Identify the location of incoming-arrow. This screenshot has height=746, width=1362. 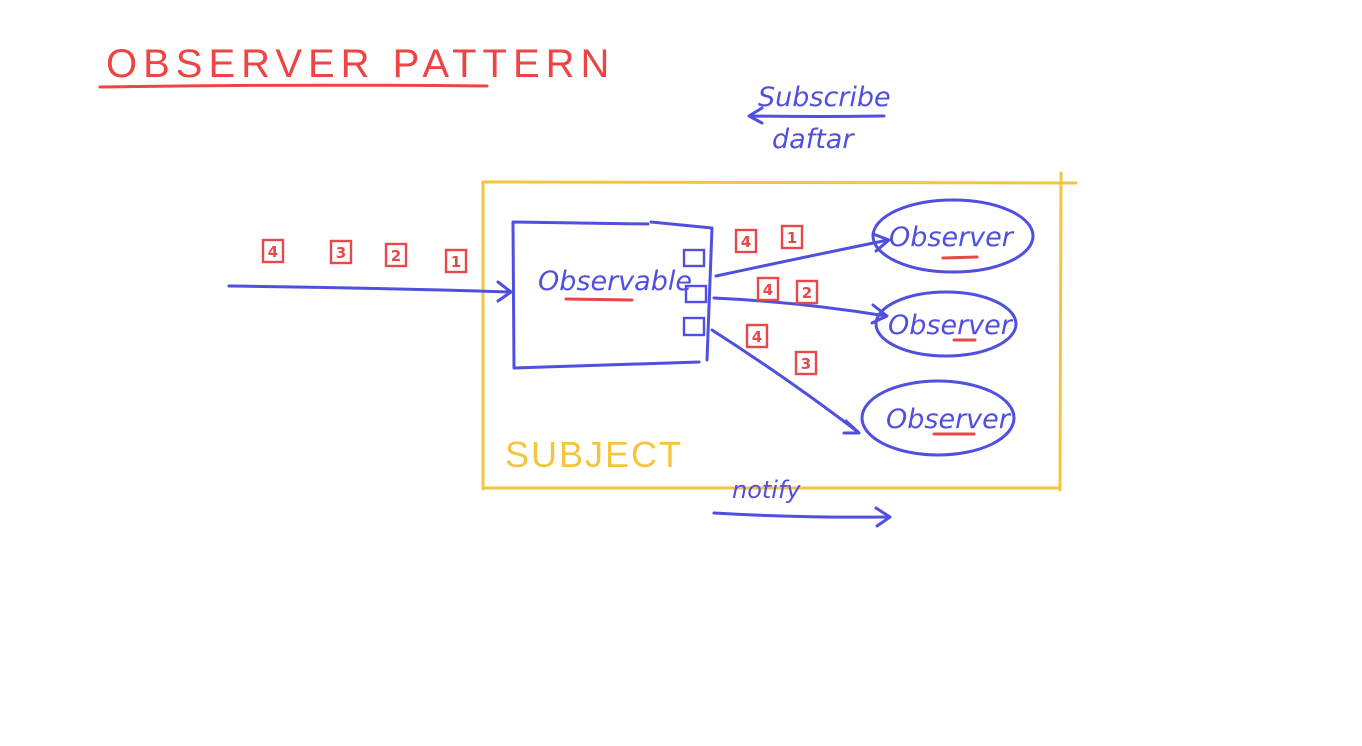
(369, 289).